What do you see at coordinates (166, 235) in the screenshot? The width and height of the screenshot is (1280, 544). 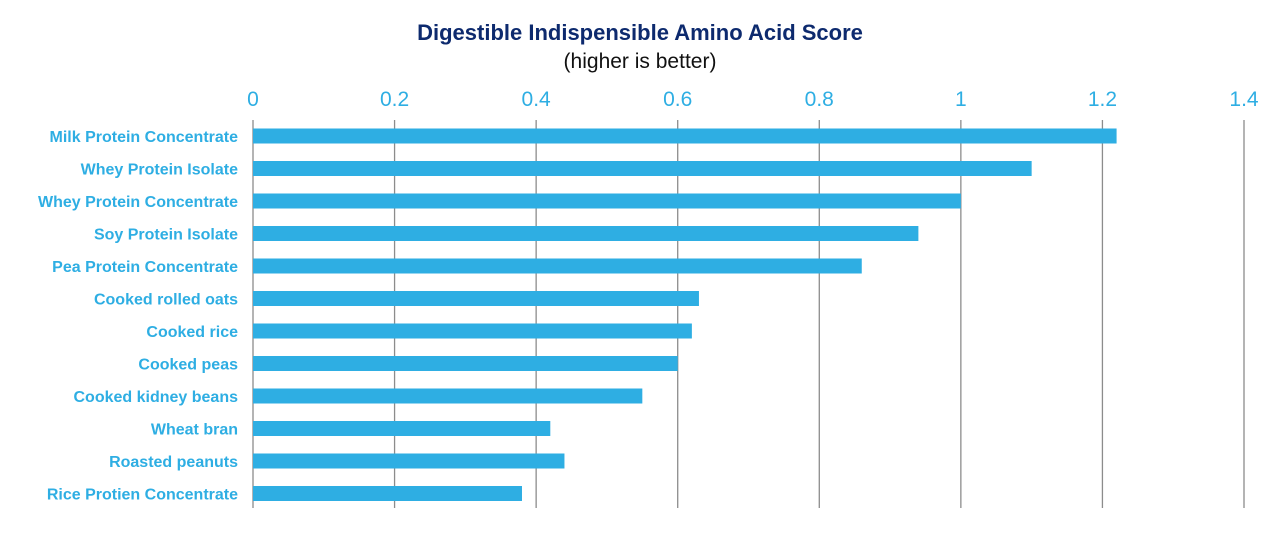 I see `category-label-3: Soy Protein Isolate` at bounding box center [166, 235].